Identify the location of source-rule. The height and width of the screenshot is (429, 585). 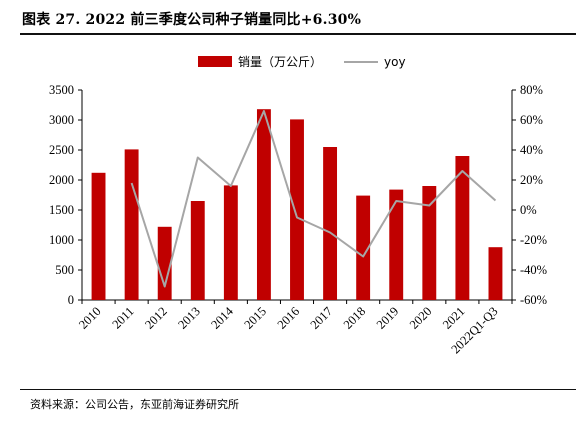
(298, 389).